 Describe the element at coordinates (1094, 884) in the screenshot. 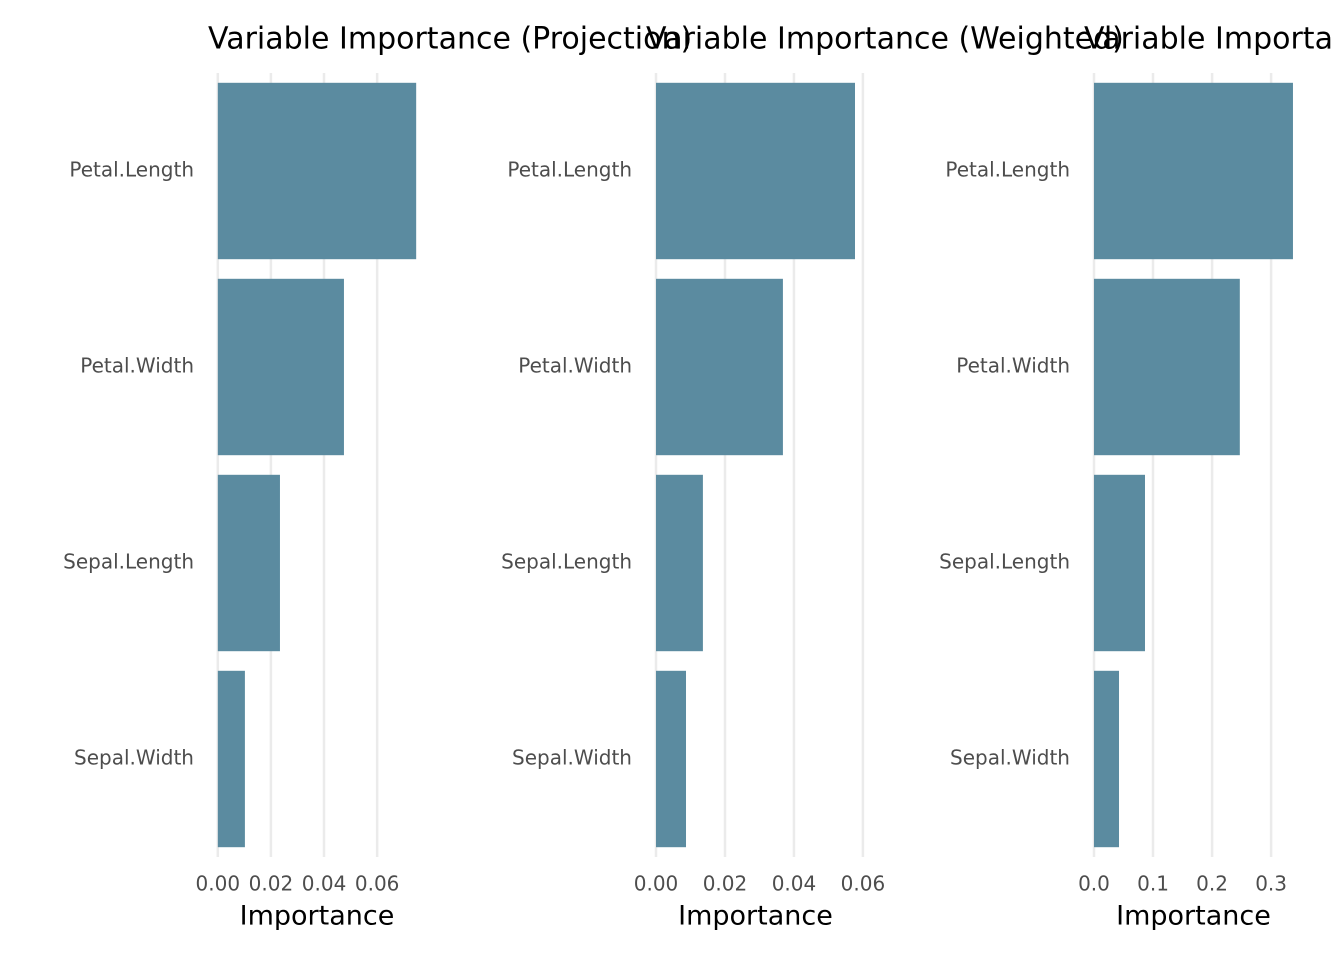

I see `x-tick-label: 0.0` at that location.